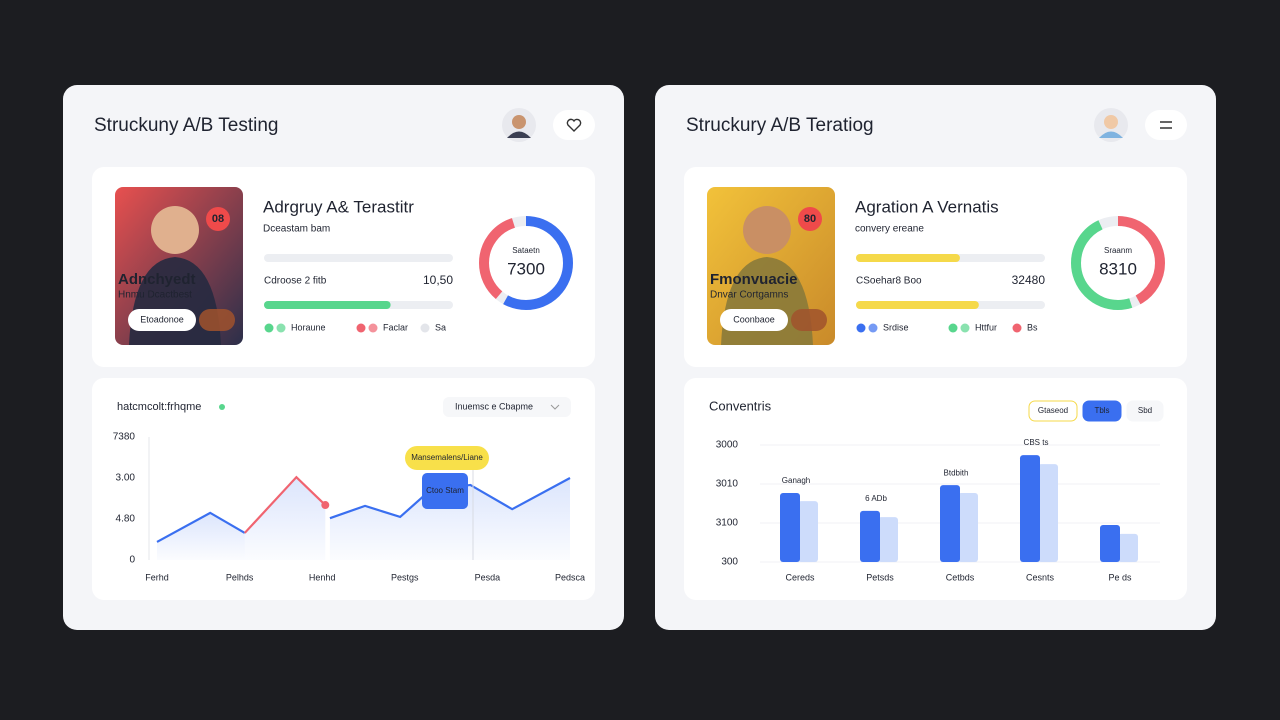 Image resolution: width=1280 pixels, height=720 pixels. What do you see at coordinates (960, 577) in the screenshot?
I see `x-tick-label: Cetbds` at bounding box center [960, 577].